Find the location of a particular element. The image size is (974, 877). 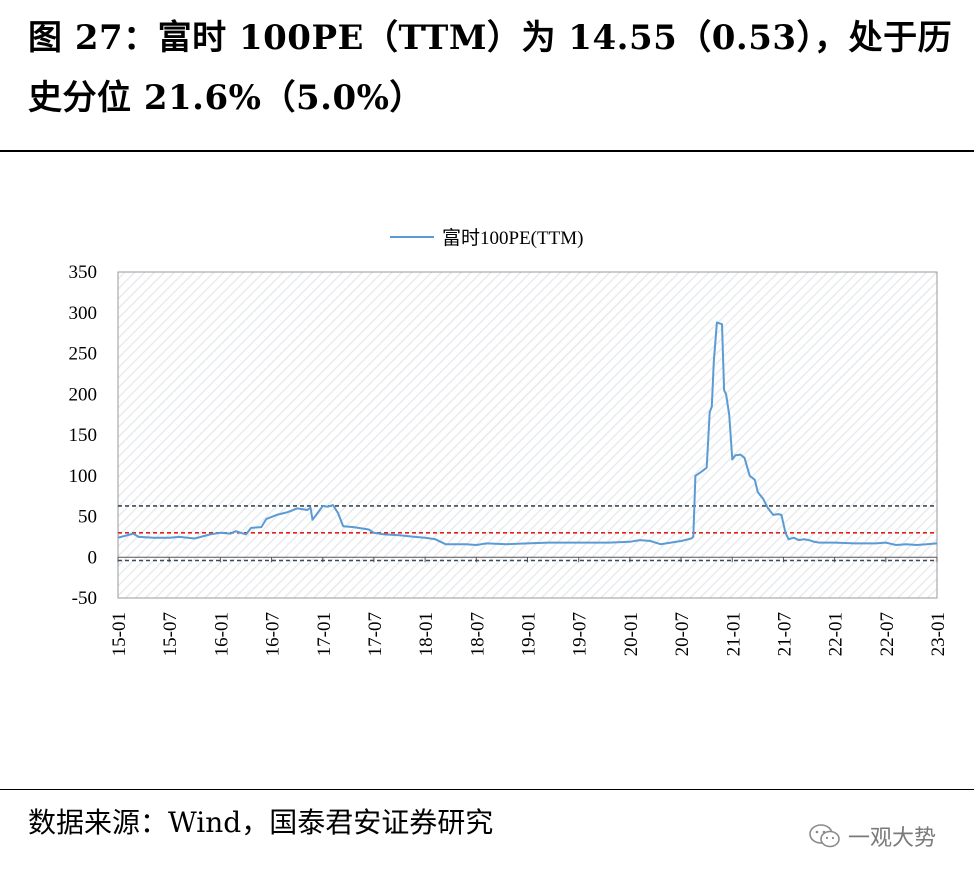

x-tick-label: 17-01 is located at coordinates (324, 634).